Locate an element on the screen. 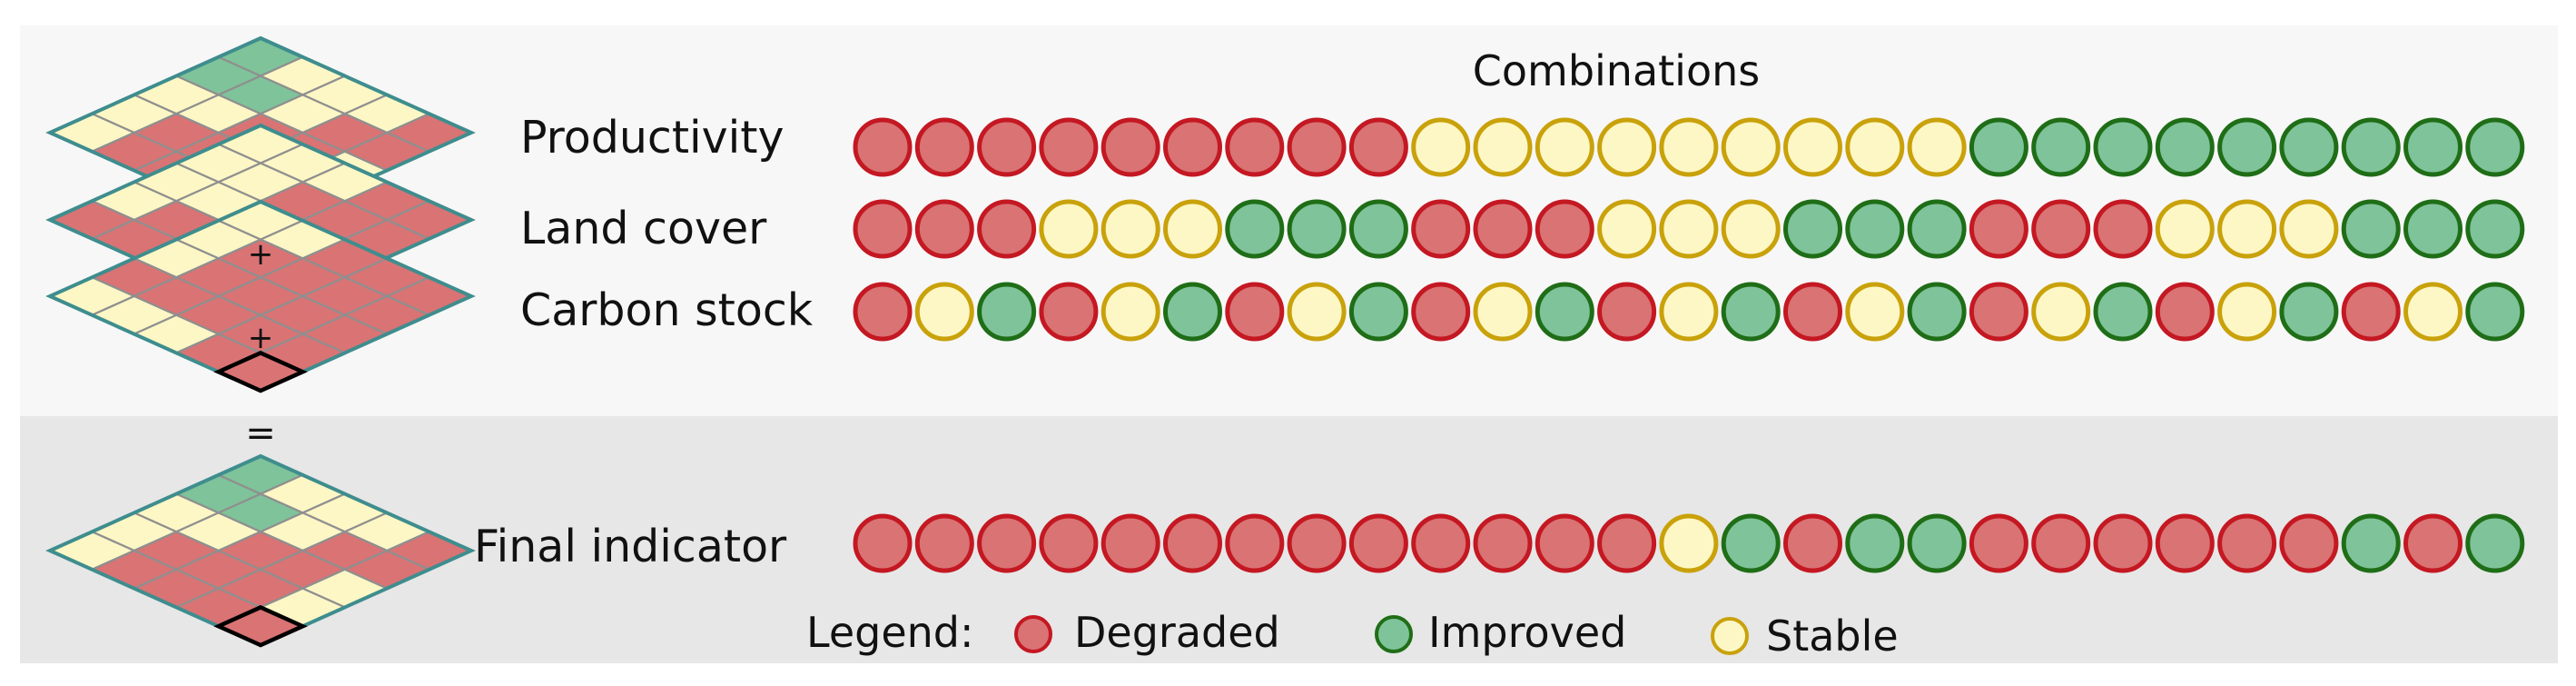  legend-marker-degraded is located at coordinates (1033, 634).